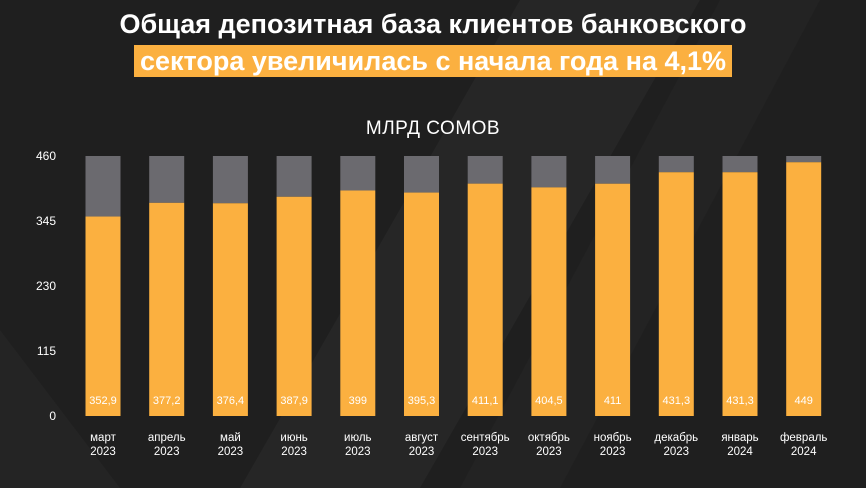  I want to click on bar-value-label: 399, so click(358, 401).